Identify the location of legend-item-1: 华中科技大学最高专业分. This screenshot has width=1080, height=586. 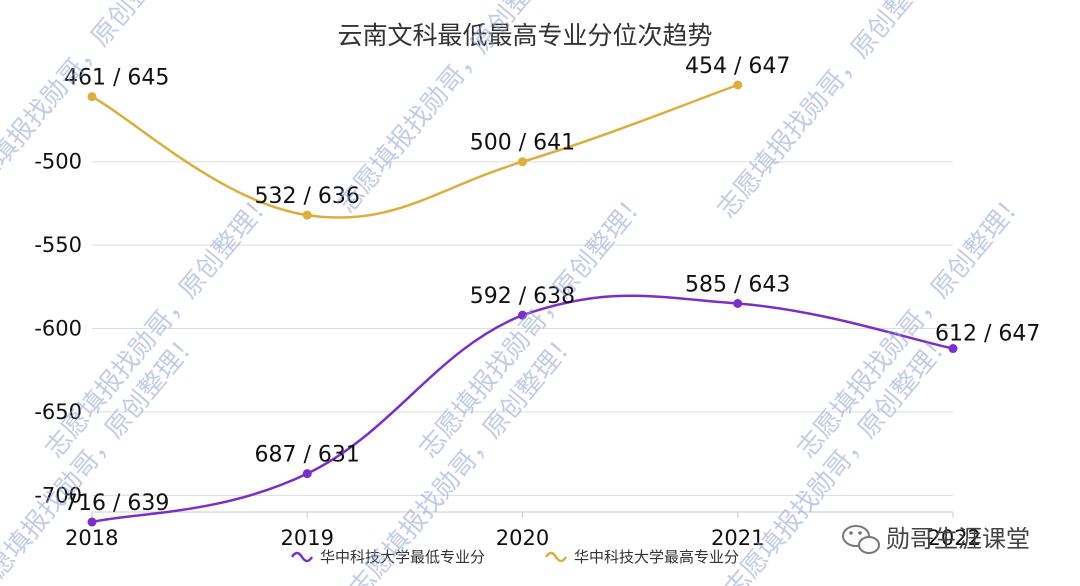
(641, 557).